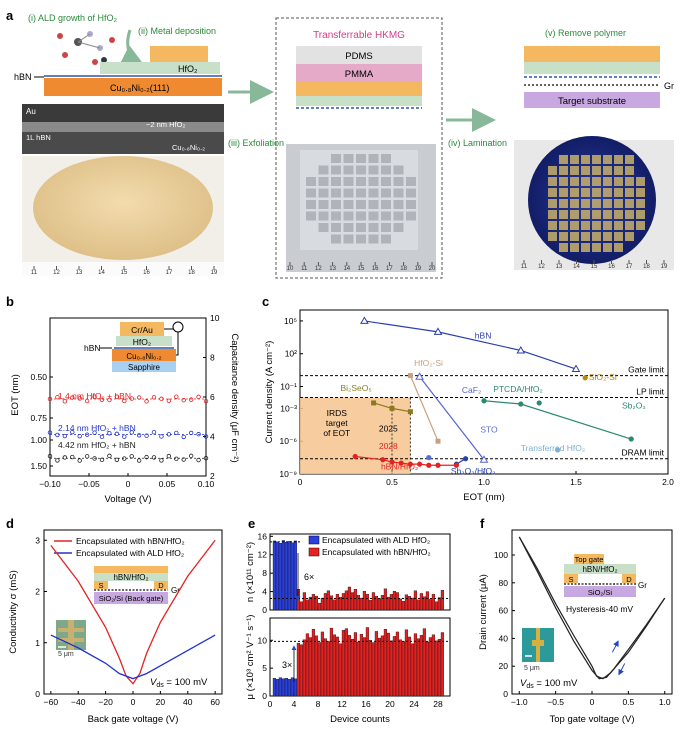 This screenshot has width=686, height=734. I want to click on b-xtick-label: 0.05, so click(167, 484).